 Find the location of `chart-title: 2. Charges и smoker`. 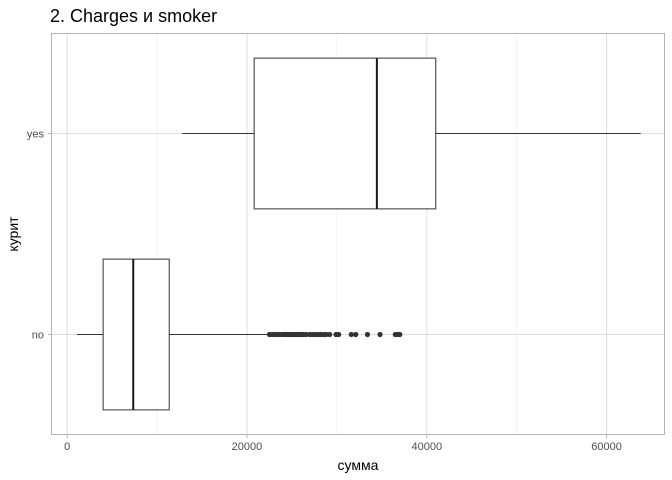

chart-title: 2. Charges и smoker is located at coordinates (133, 16).